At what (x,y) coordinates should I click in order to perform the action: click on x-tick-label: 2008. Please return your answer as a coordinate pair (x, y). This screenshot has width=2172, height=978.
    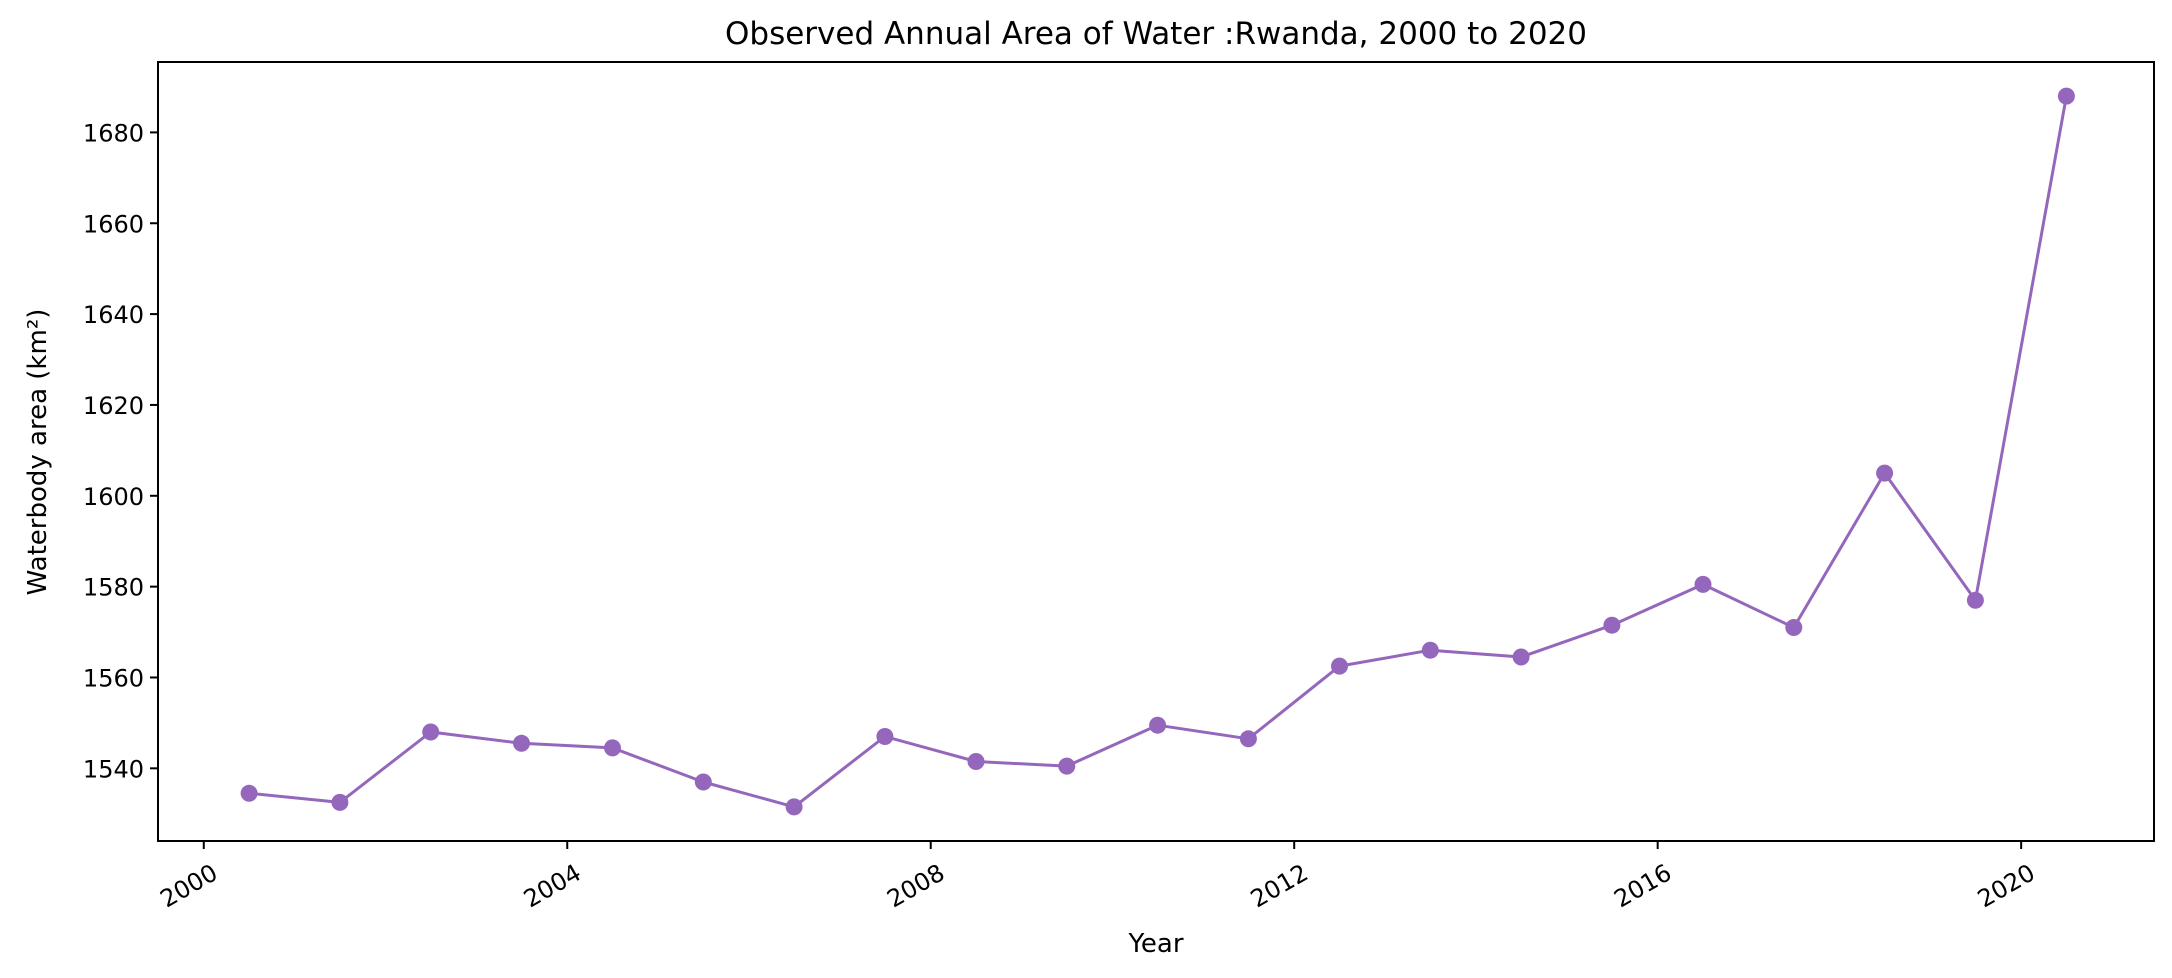
    Looking at the image, I should click on (915, 886).